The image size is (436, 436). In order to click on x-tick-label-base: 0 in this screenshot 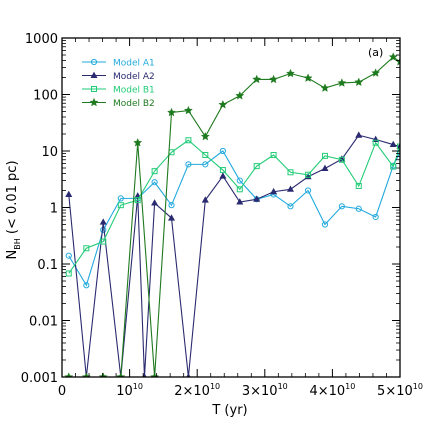, I will do `click(62, 391)`.